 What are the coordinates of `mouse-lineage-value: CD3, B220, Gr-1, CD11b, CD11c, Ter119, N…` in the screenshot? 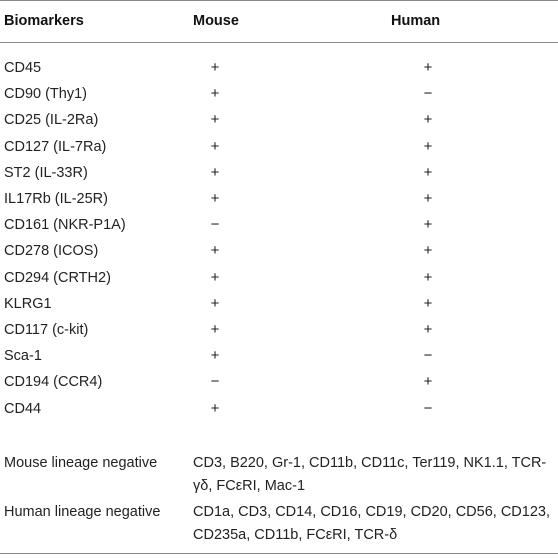 It's located at (370, 474).